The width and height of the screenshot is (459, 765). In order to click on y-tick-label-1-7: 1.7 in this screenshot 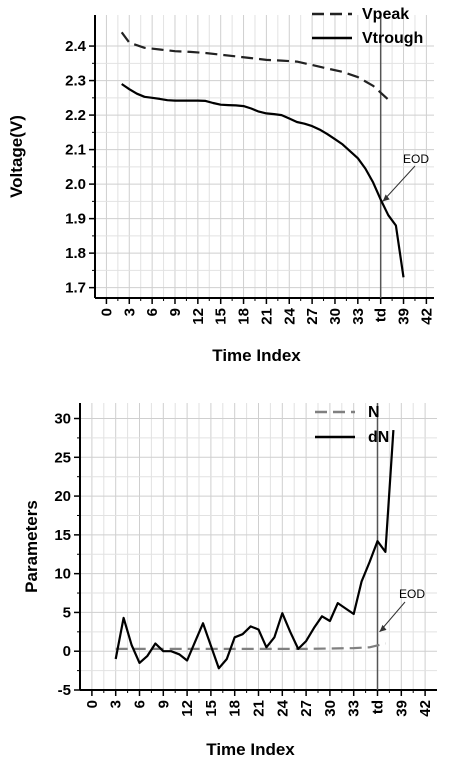, I will do `click(75, 288)`.